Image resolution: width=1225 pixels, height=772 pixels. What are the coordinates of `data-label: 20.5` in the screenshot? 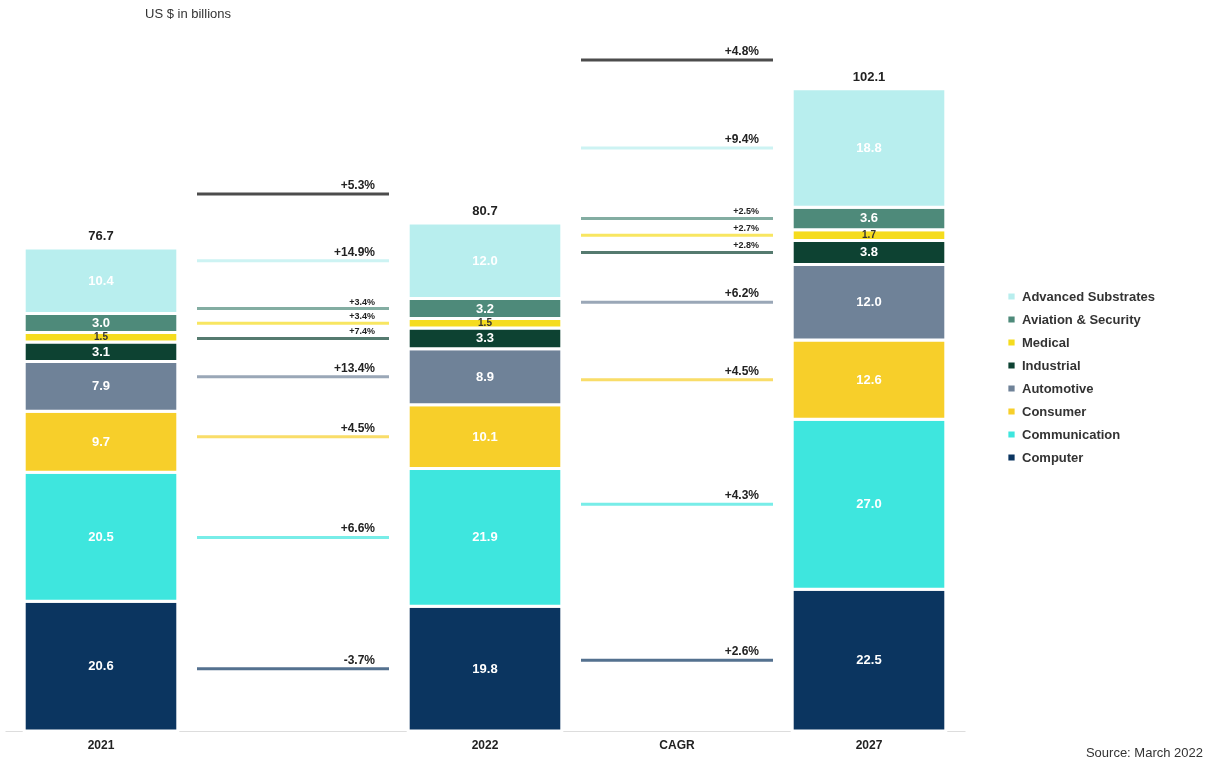 It's located at (101, 536).